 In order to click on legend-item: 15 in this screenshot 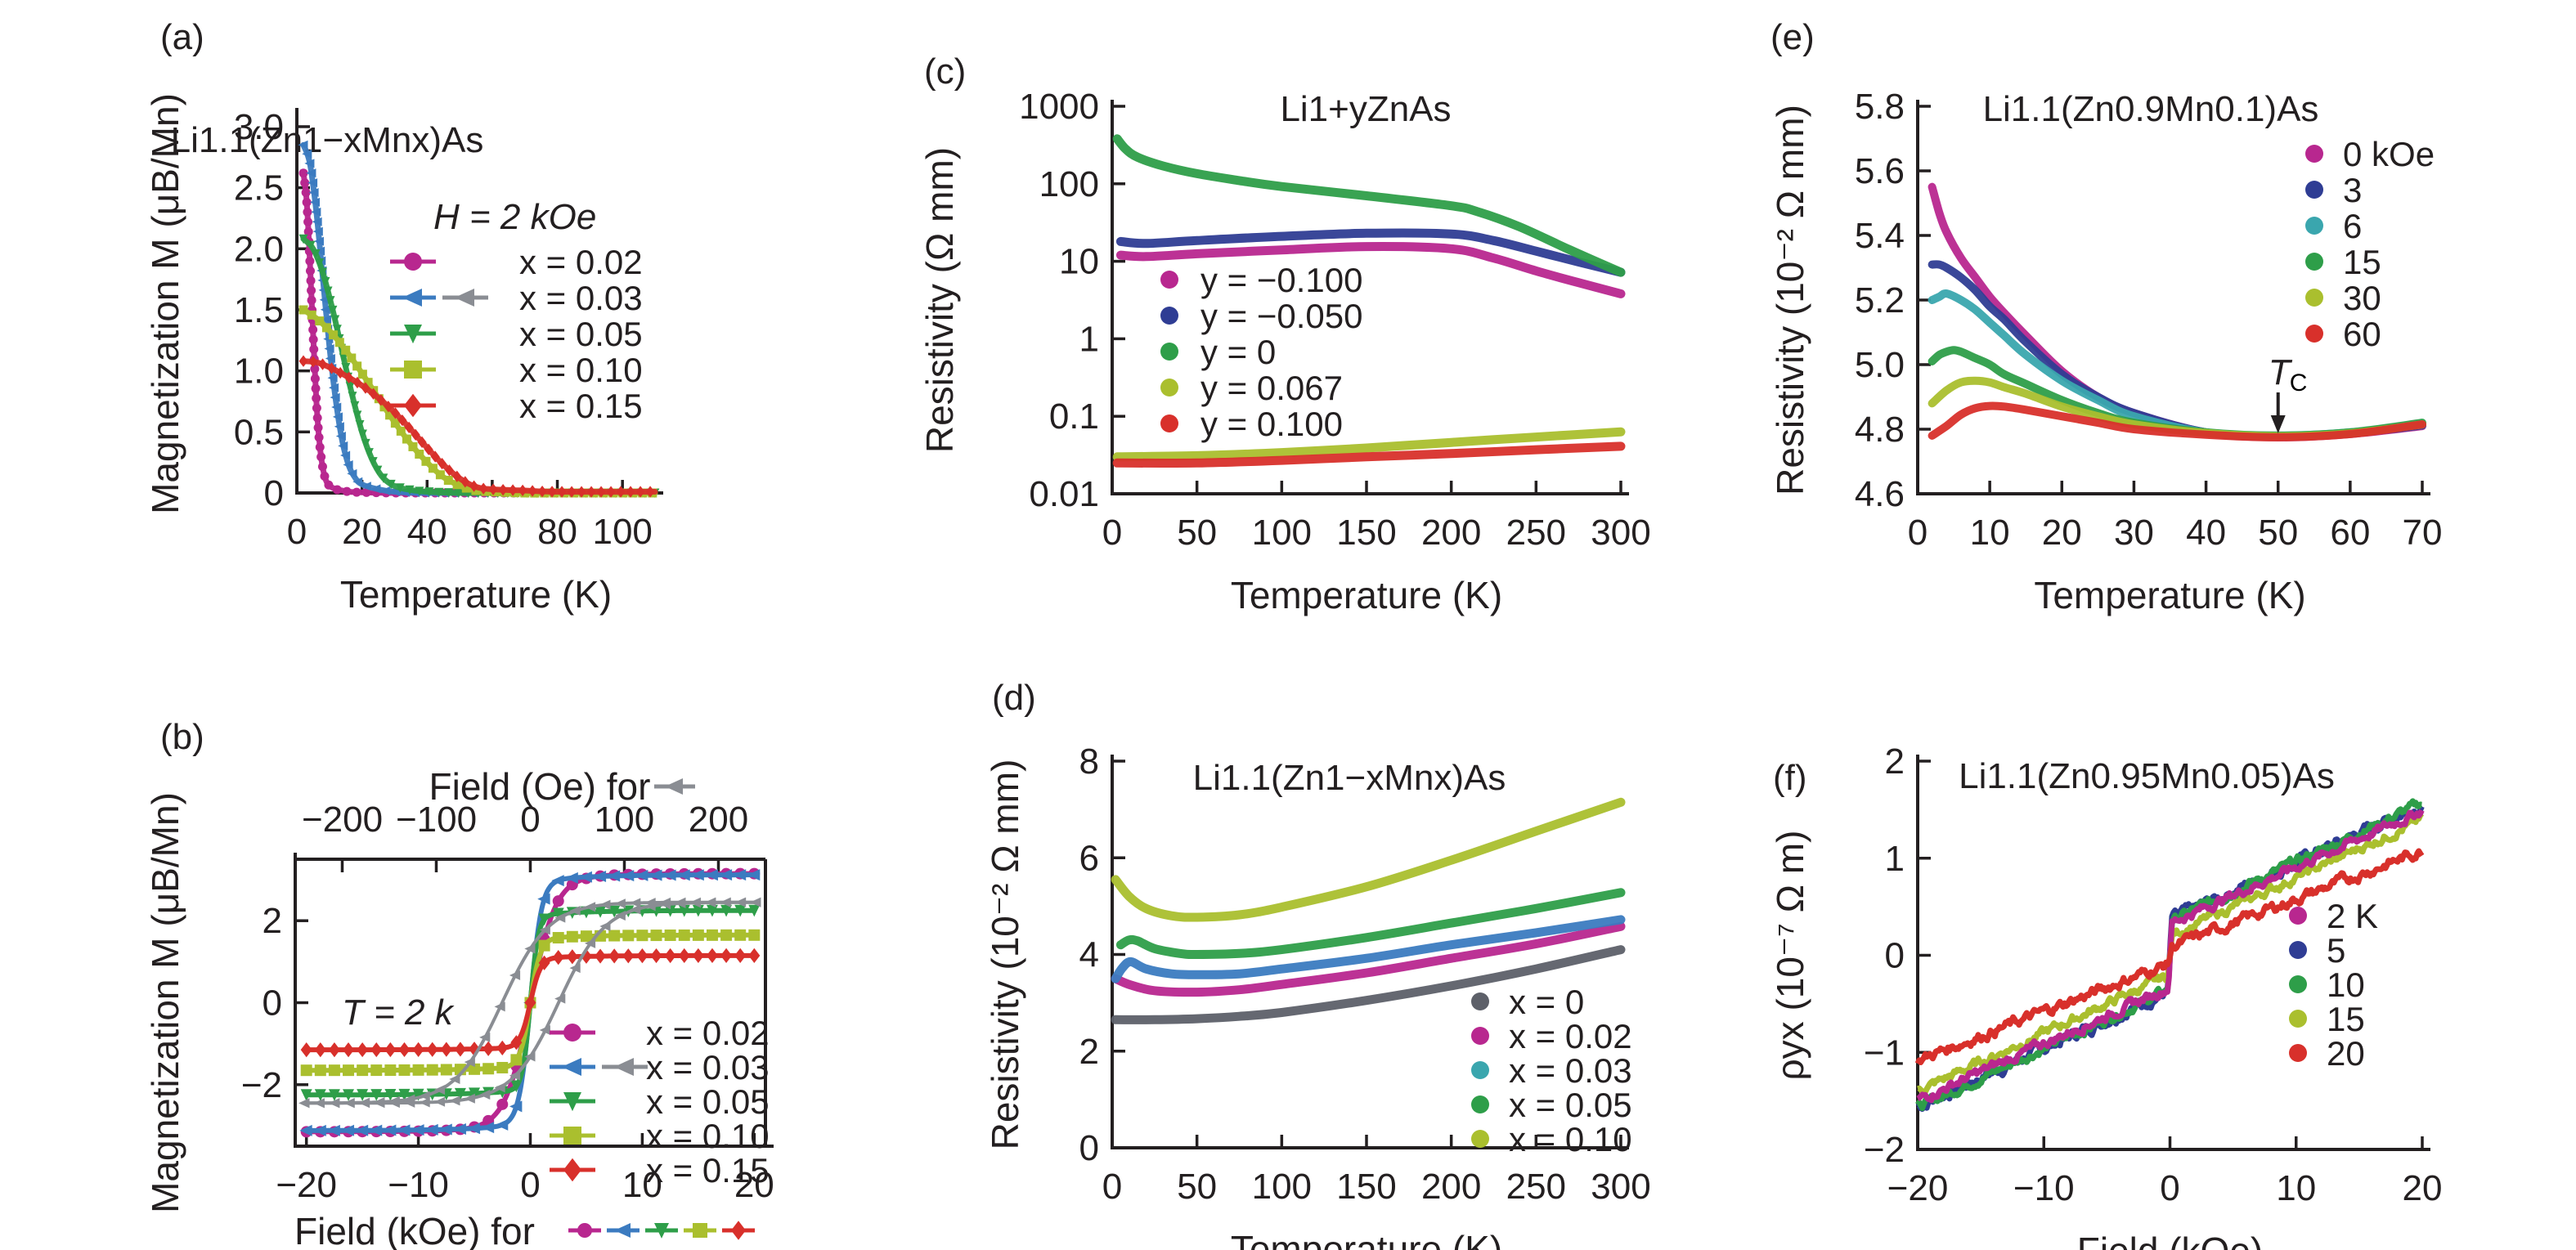, I will do `click(2343, 262)`.